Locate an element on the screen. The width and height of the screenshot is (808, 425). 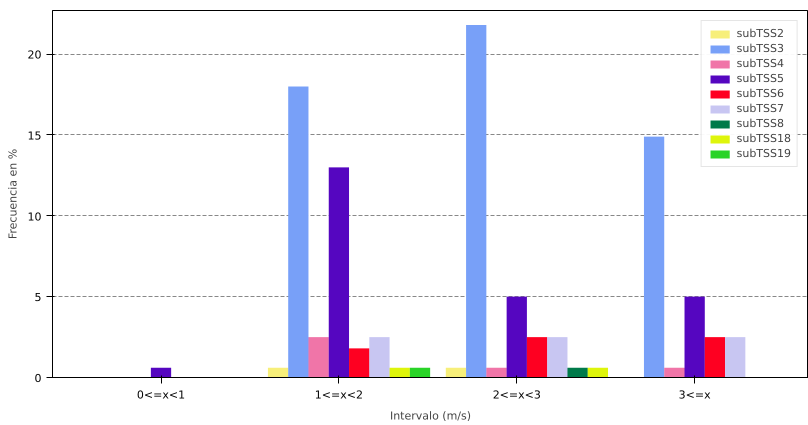
legend-label: subTSS18 is located at coordinates (763, 138).